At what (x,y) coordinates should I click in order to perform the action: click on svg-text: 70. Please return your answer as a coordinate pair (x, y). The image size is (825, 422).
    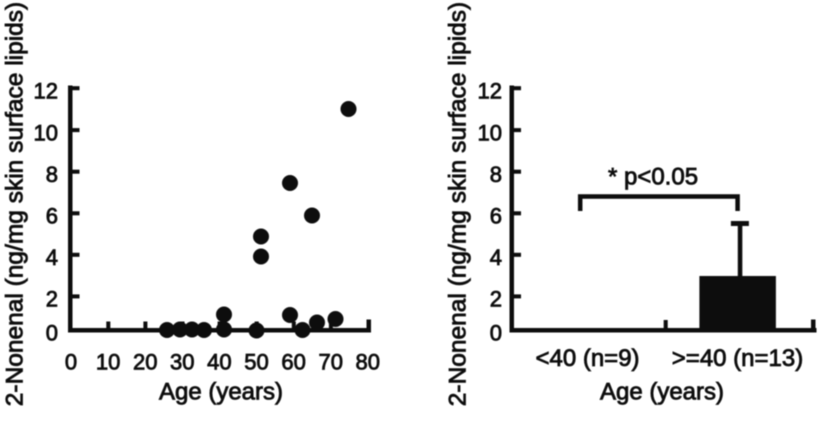
    Looking at the image, I should click on (330, 362).